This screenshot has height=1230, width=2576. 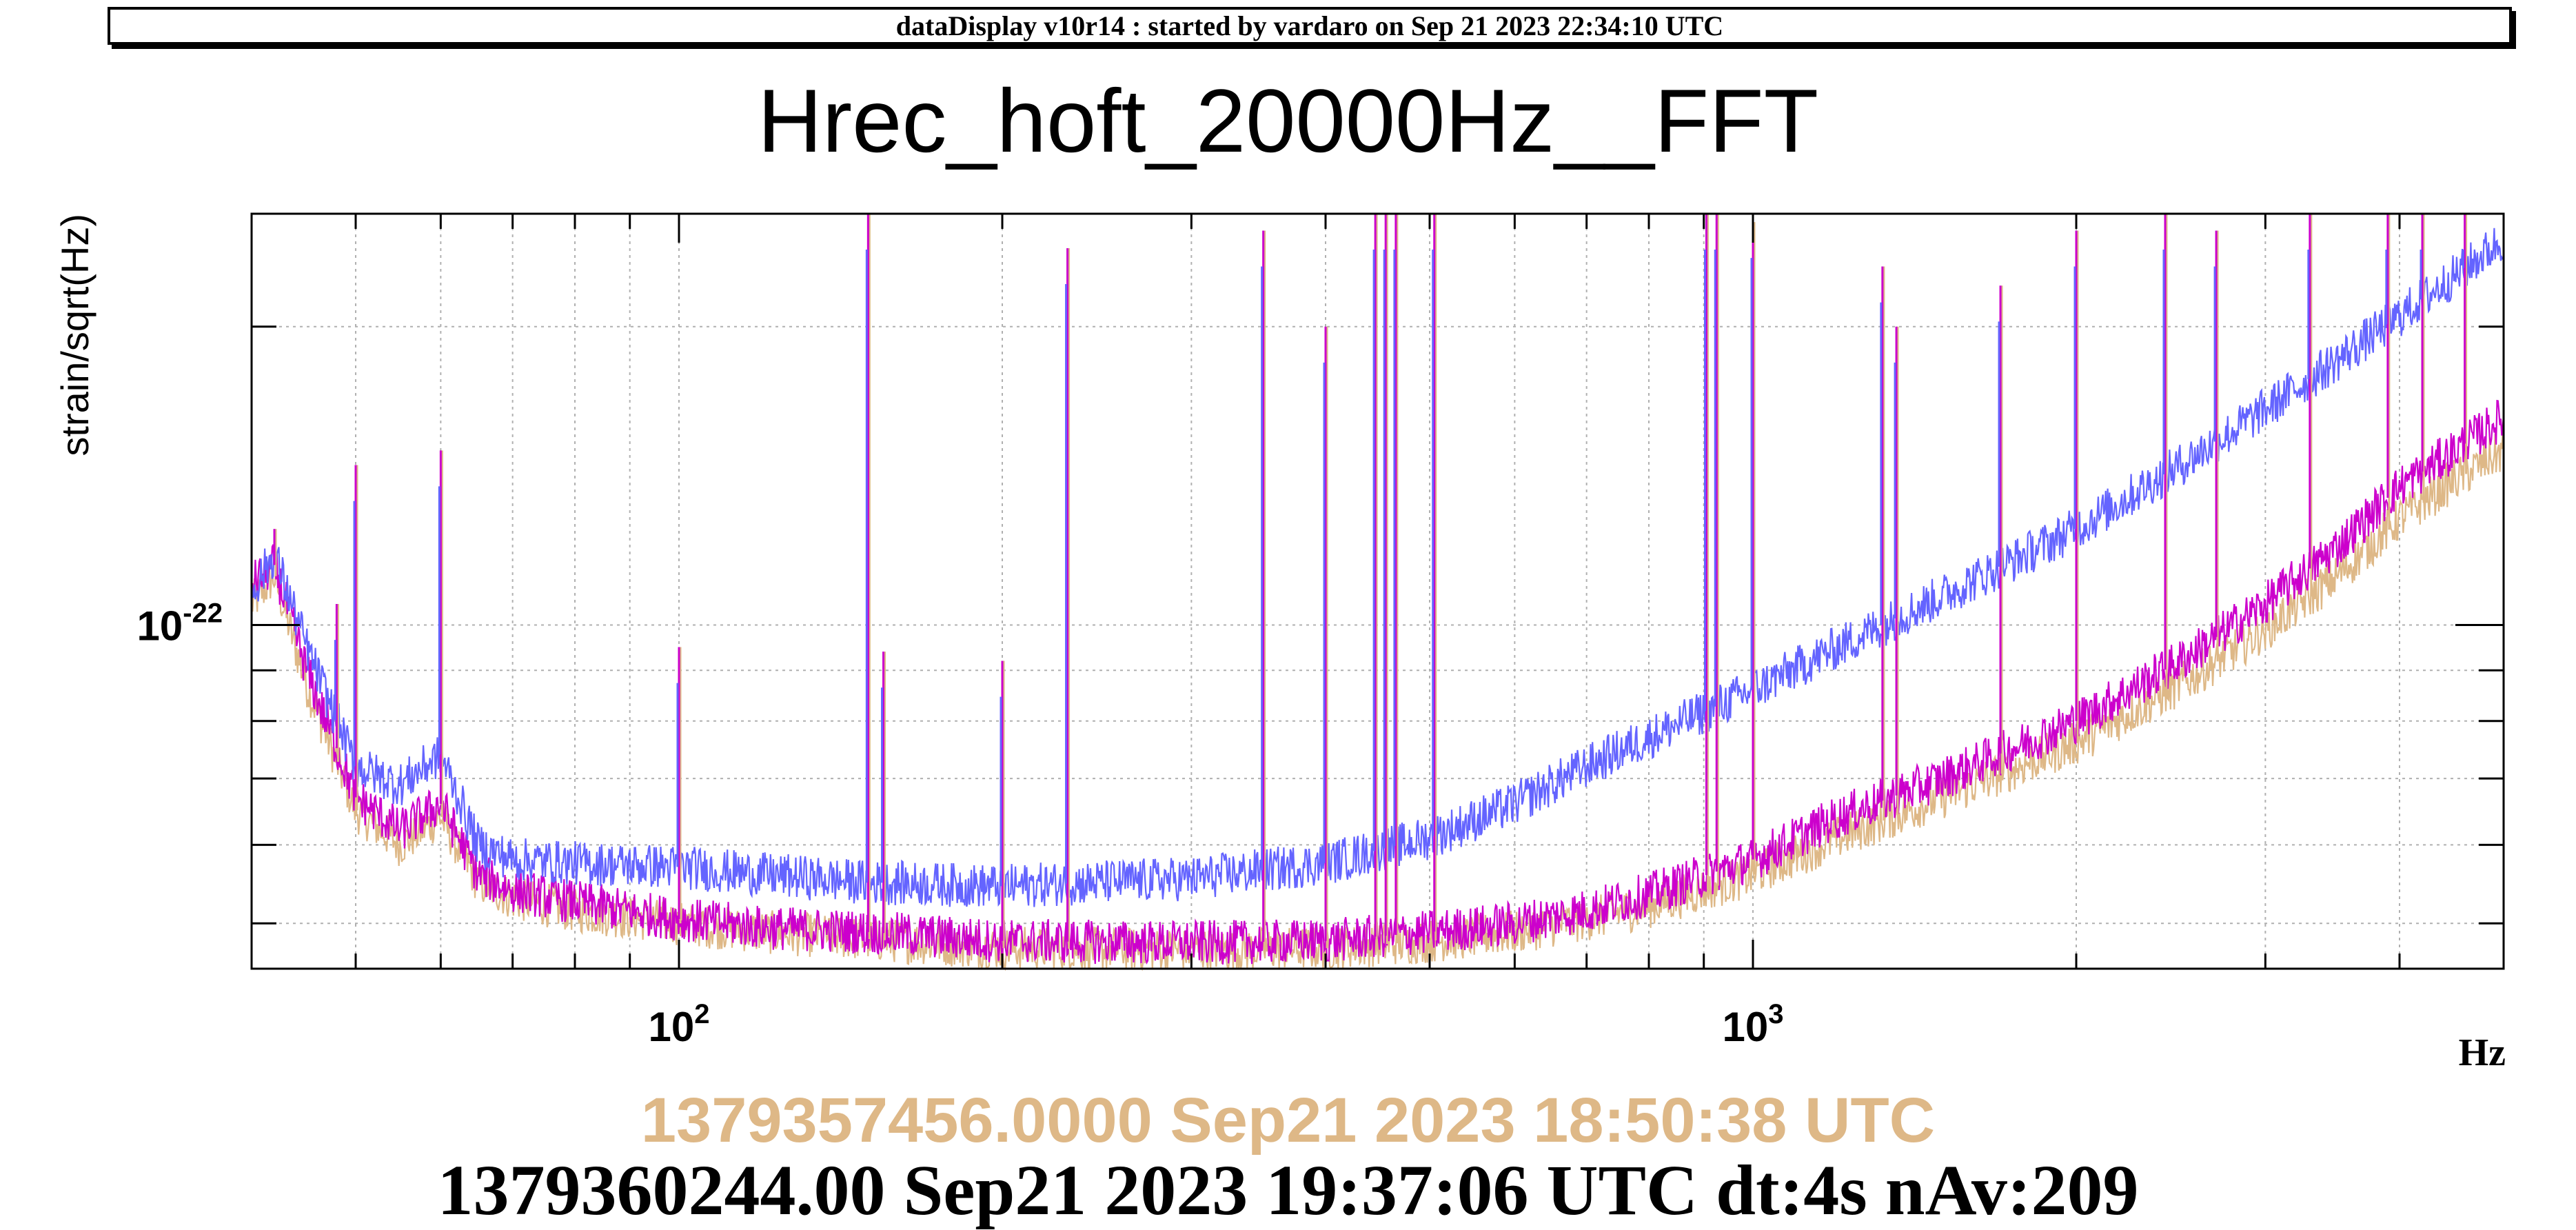 What do you see at coordinates (179, 624) in the screenshot?
I see `y-tick-label: 10-22` at bounding box center [179, 624].